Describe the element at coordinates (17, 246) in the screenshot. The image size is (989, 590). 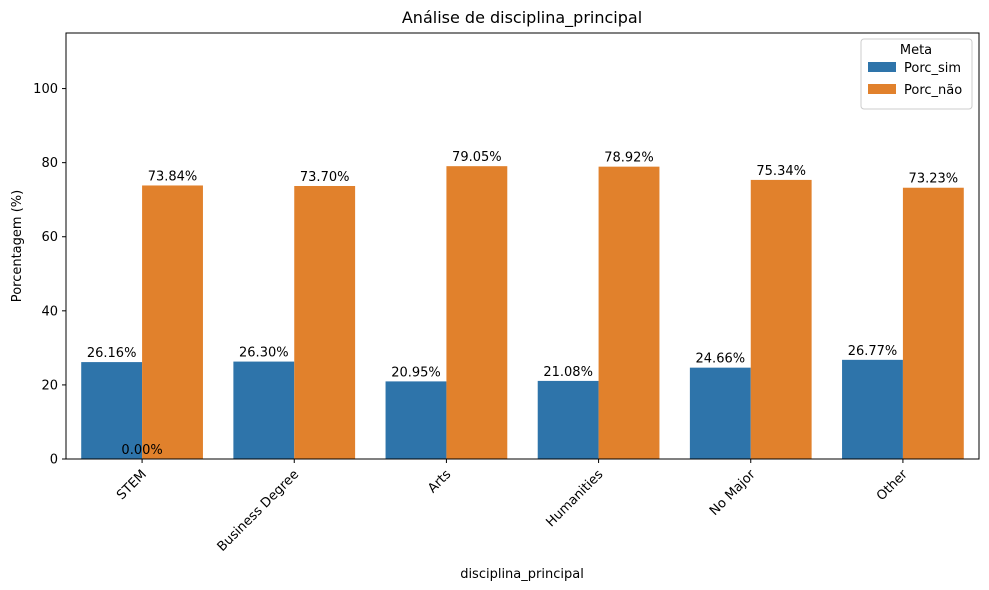
I see `y-axis-label: Porcentagem (%)` at that location.